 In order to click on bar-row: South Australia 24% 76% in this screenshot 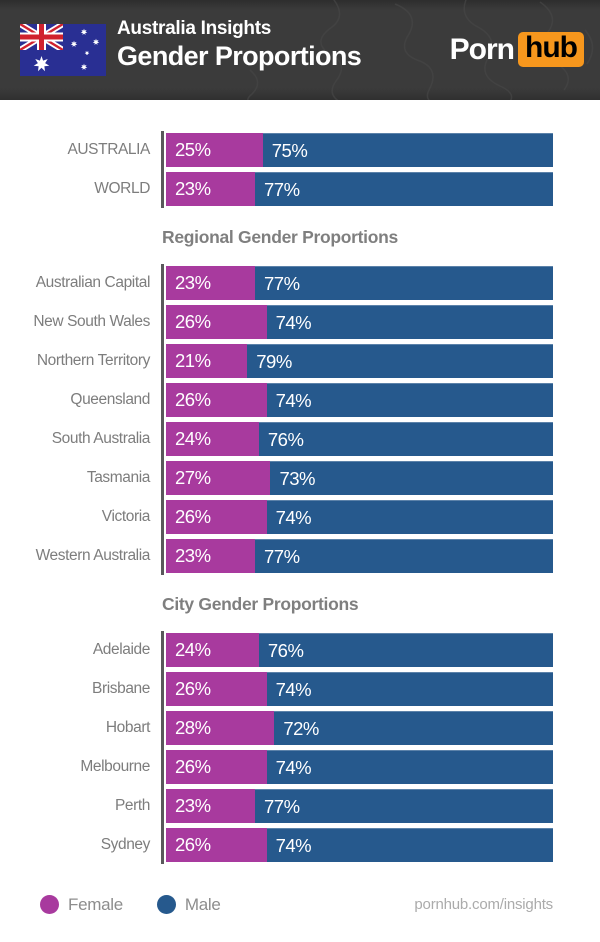, I will do `click(300, 439)`.